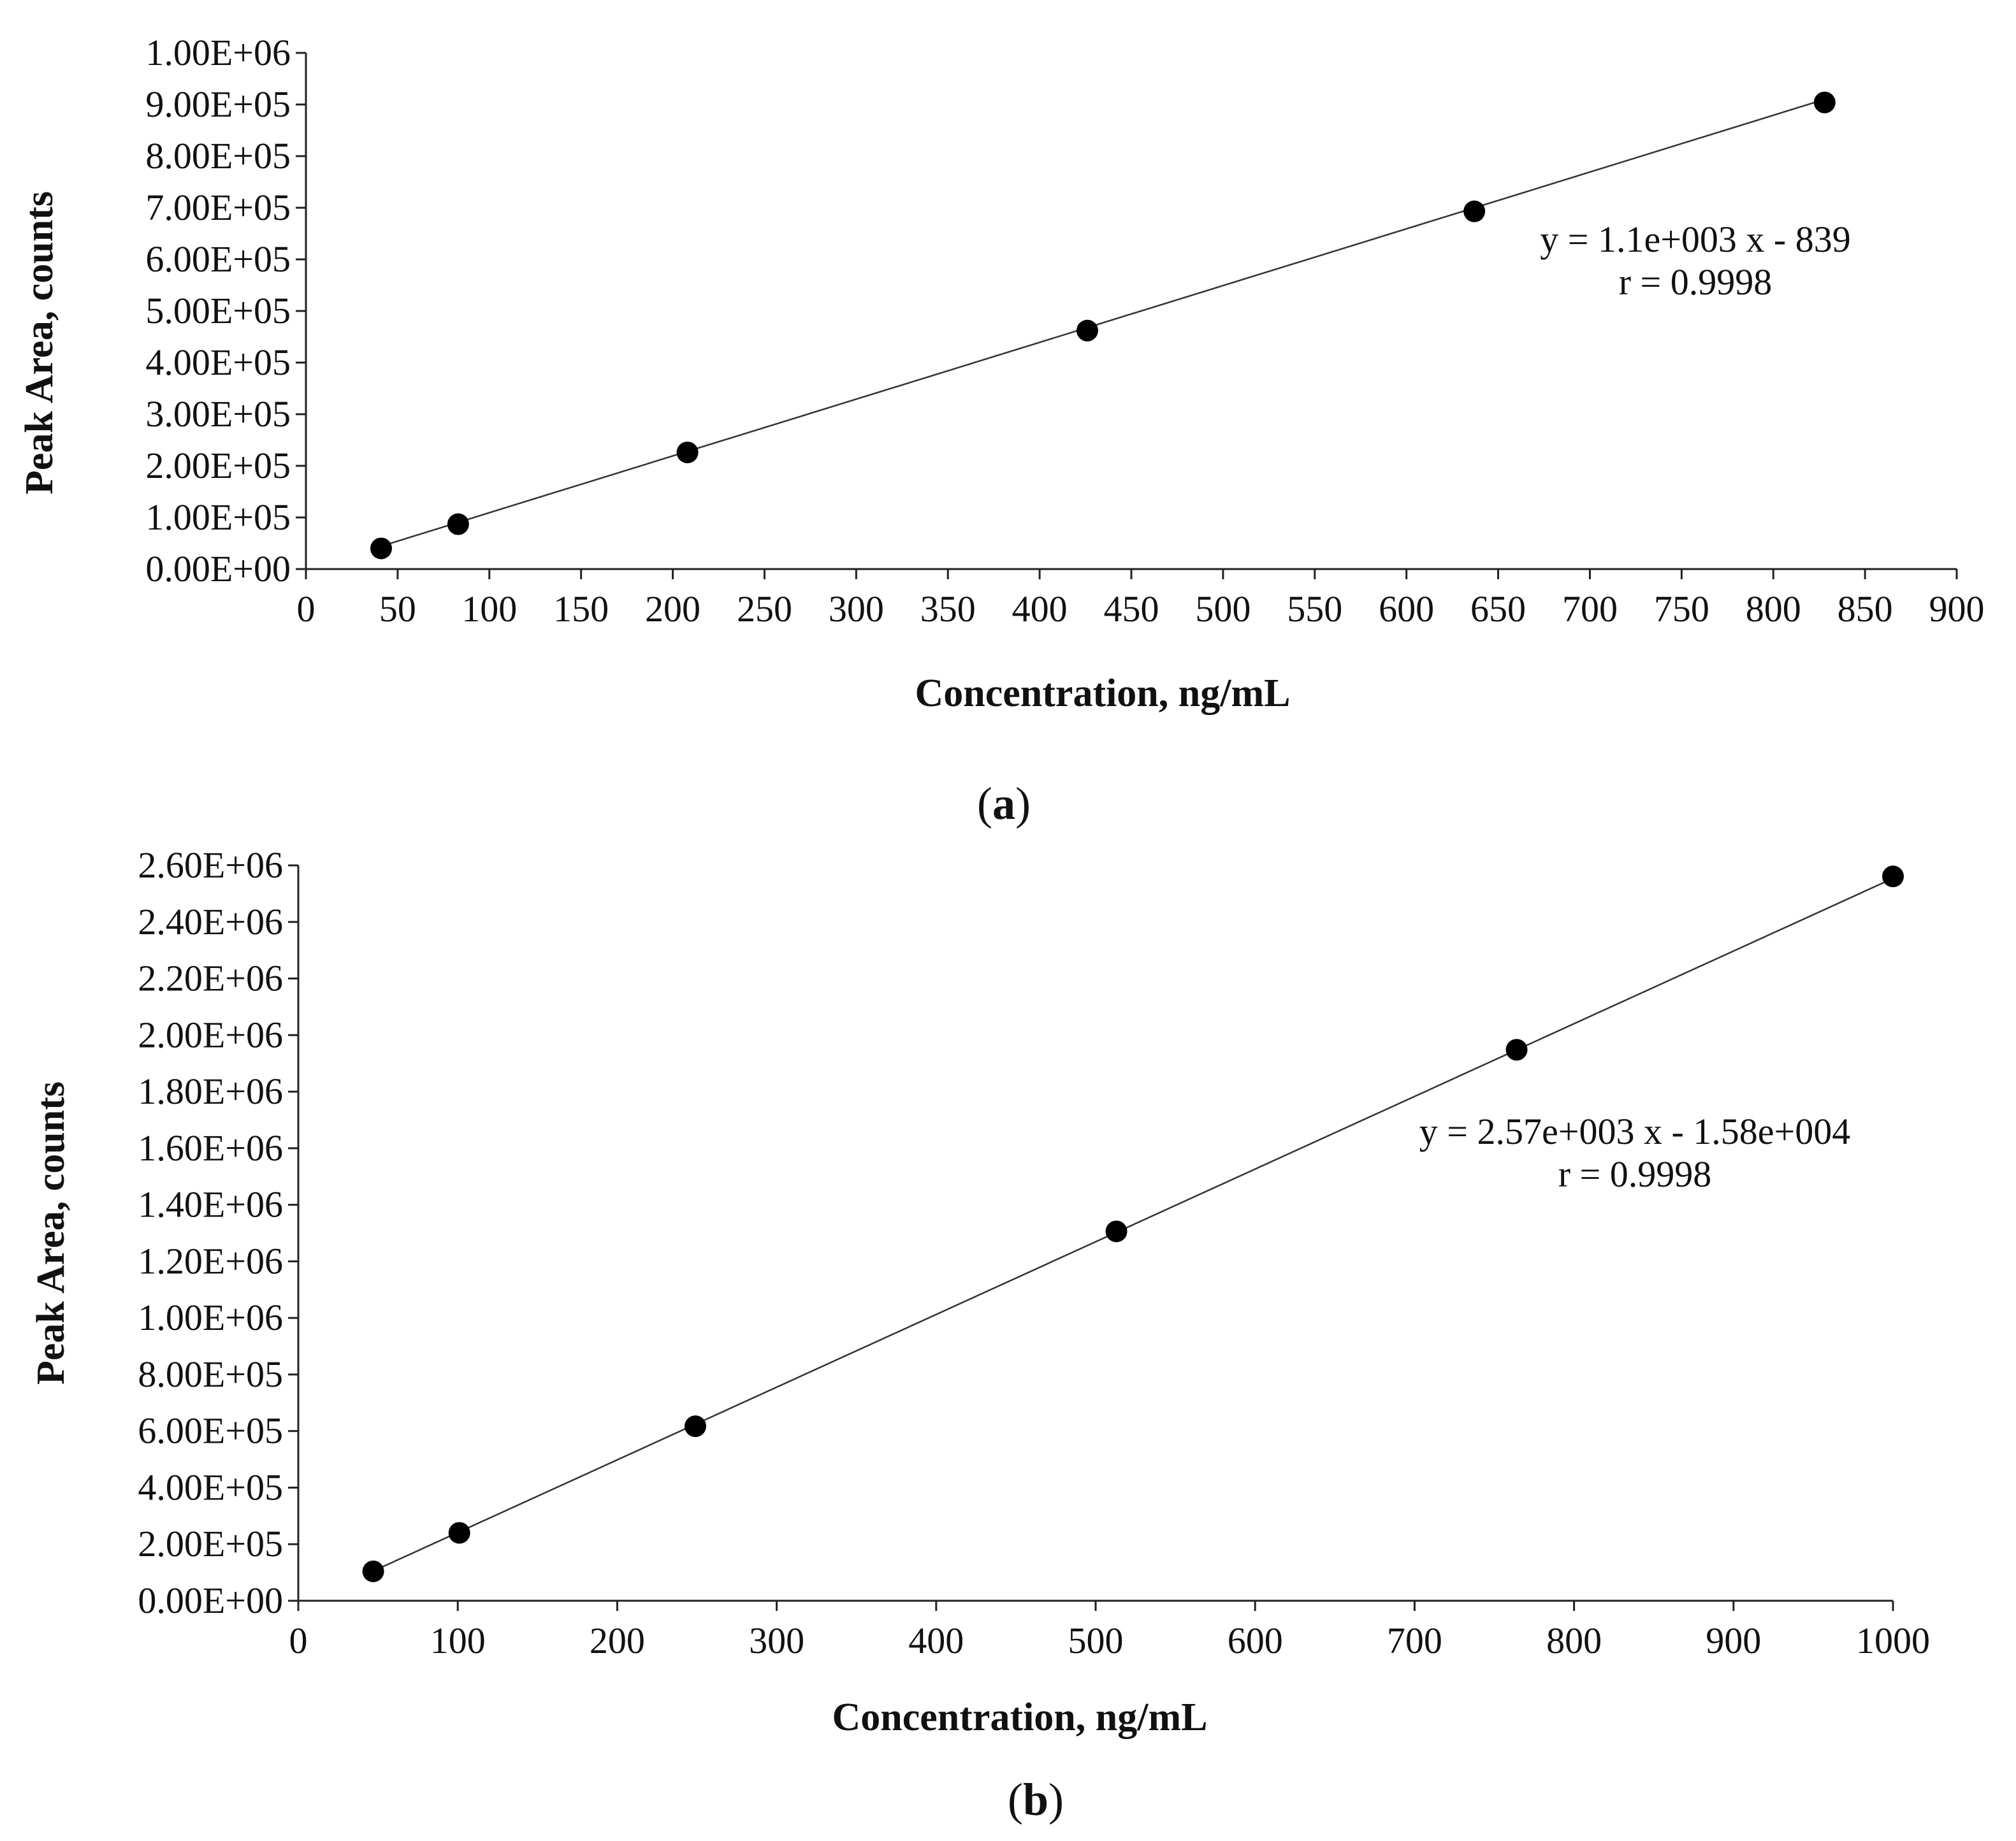 The image size is (2016, 1841). I want to click on panel-b-x-tick-label: 900, so click(1733, 1641).